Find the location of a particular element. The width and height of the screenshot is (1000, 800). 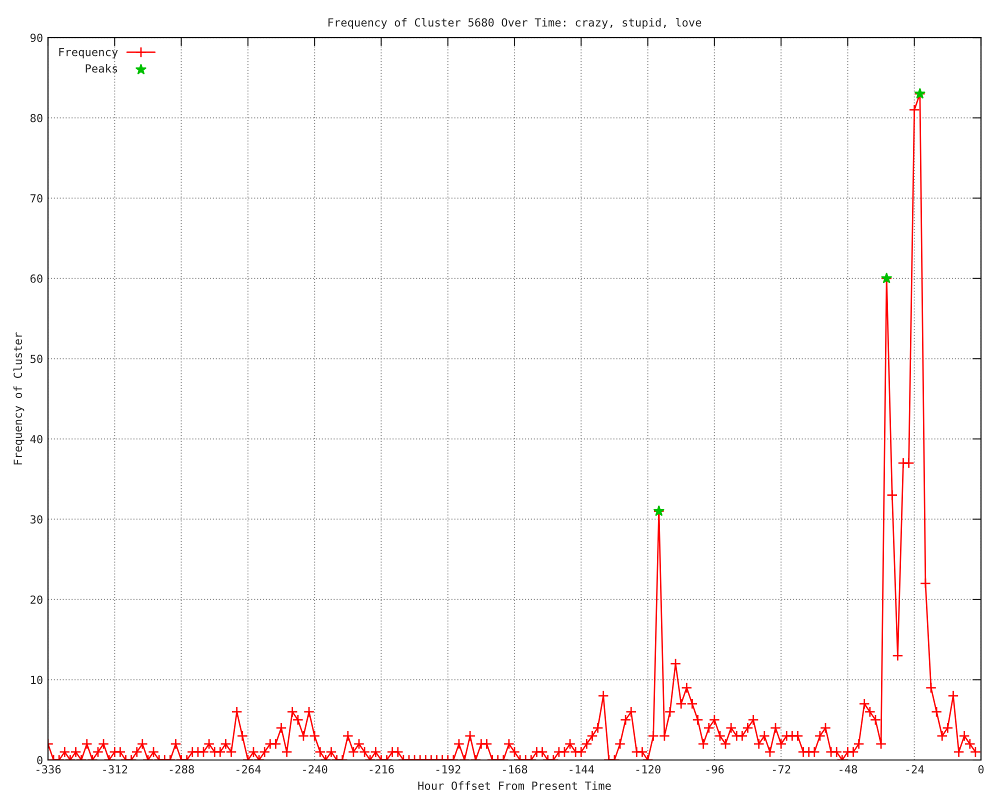

legend-label: Peaks is located at coordinates (102, 68).